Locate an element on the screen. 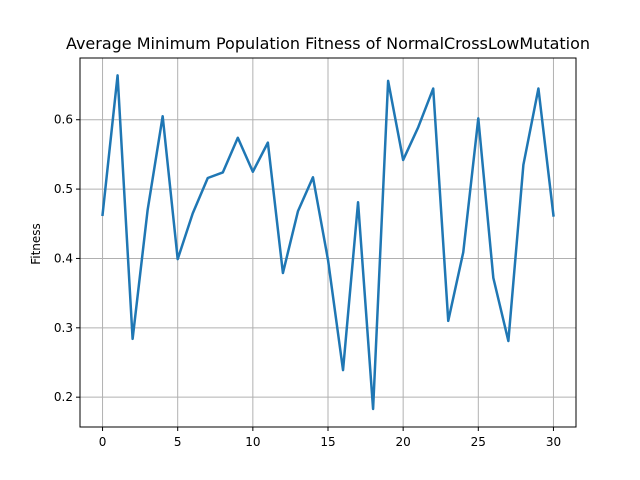  x-tick-label: 15 is located at coordinates (327, 442).